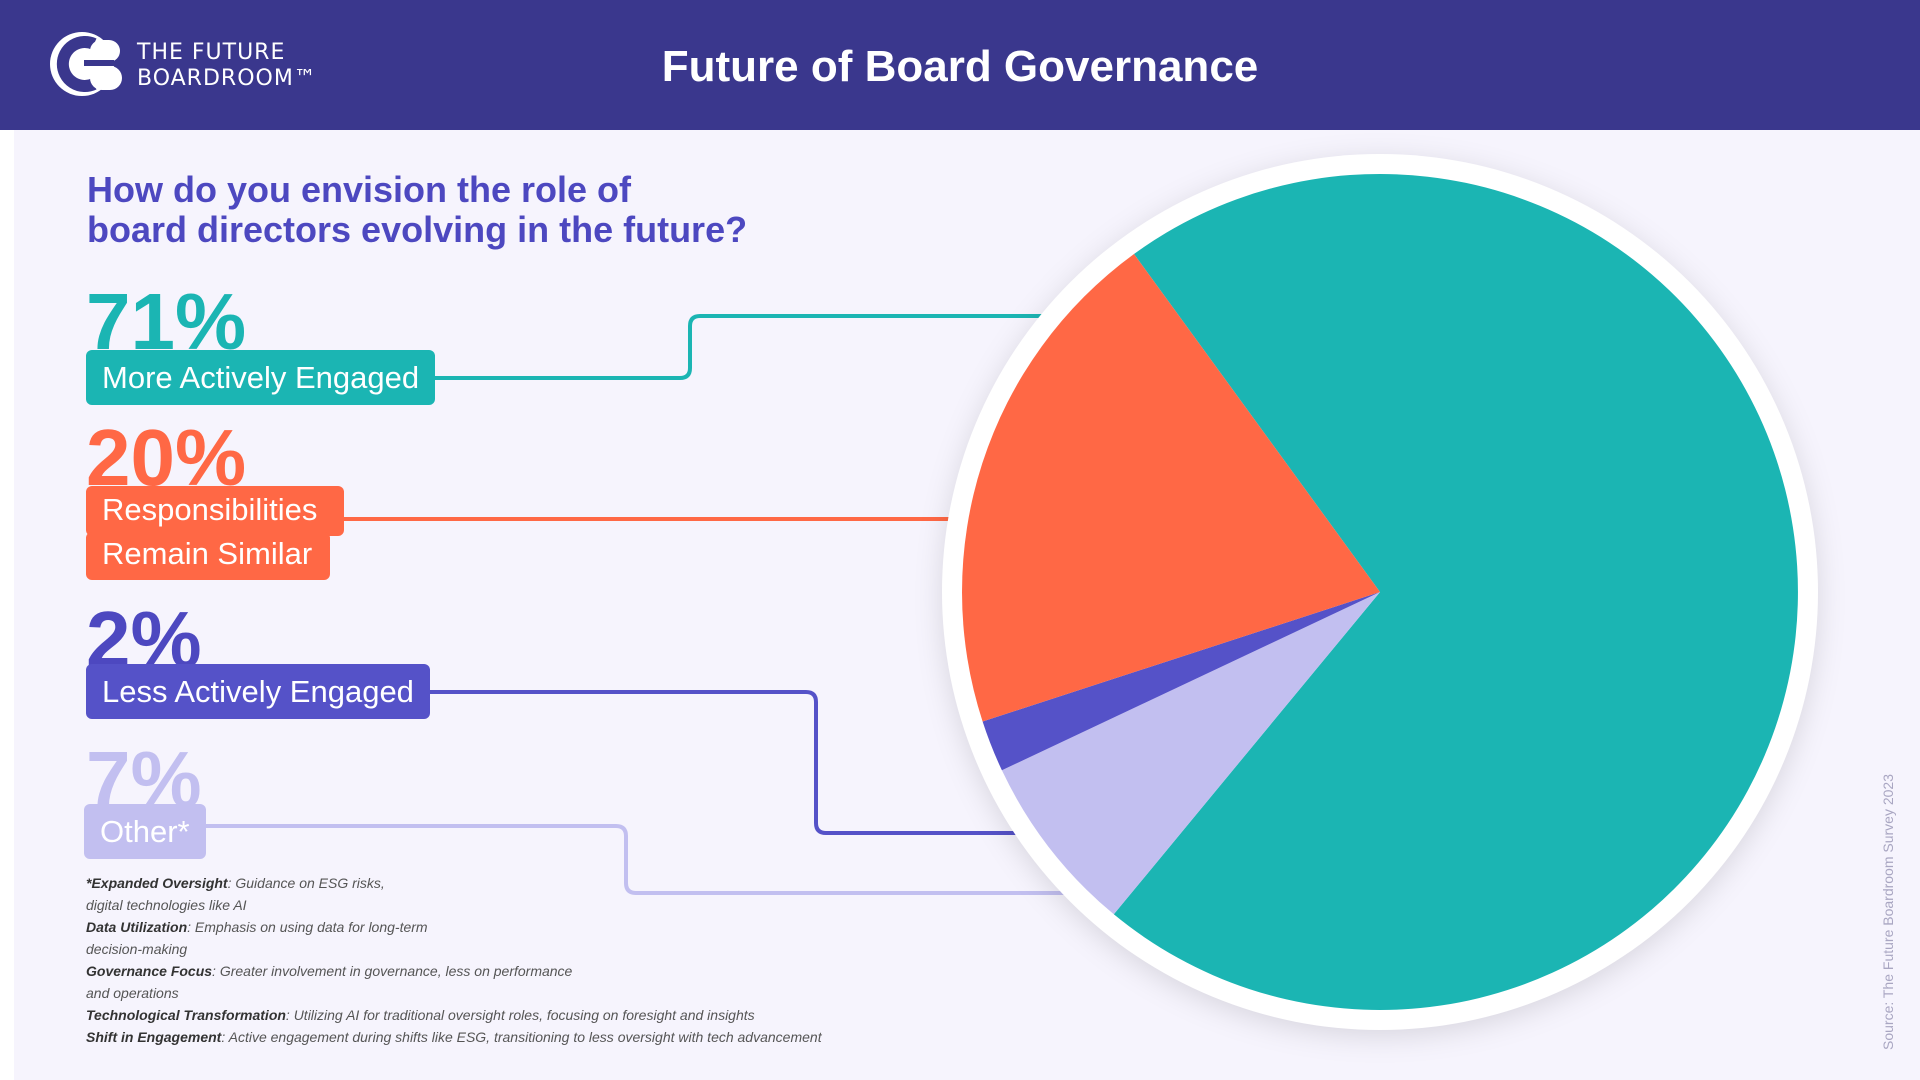  I want to click on footnote-line: and operations, so click(536, 993).